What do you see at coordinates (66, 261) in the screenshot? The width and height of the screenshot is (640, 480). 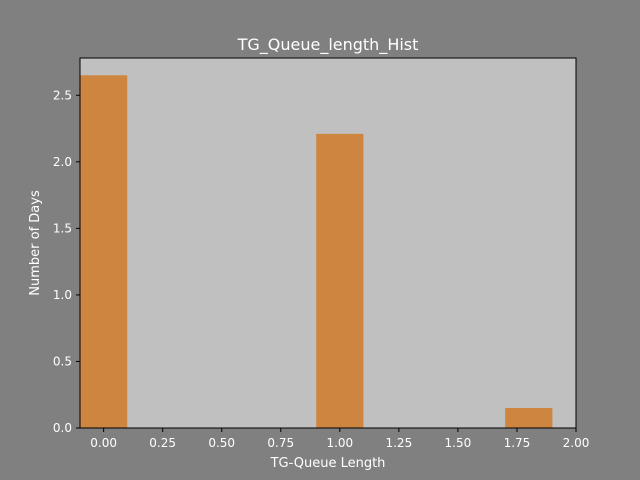 I see `y-axis-ticks: 0.0 0.5 1.0 1.5 2.0 2.5` at bounding box center [66, 261].